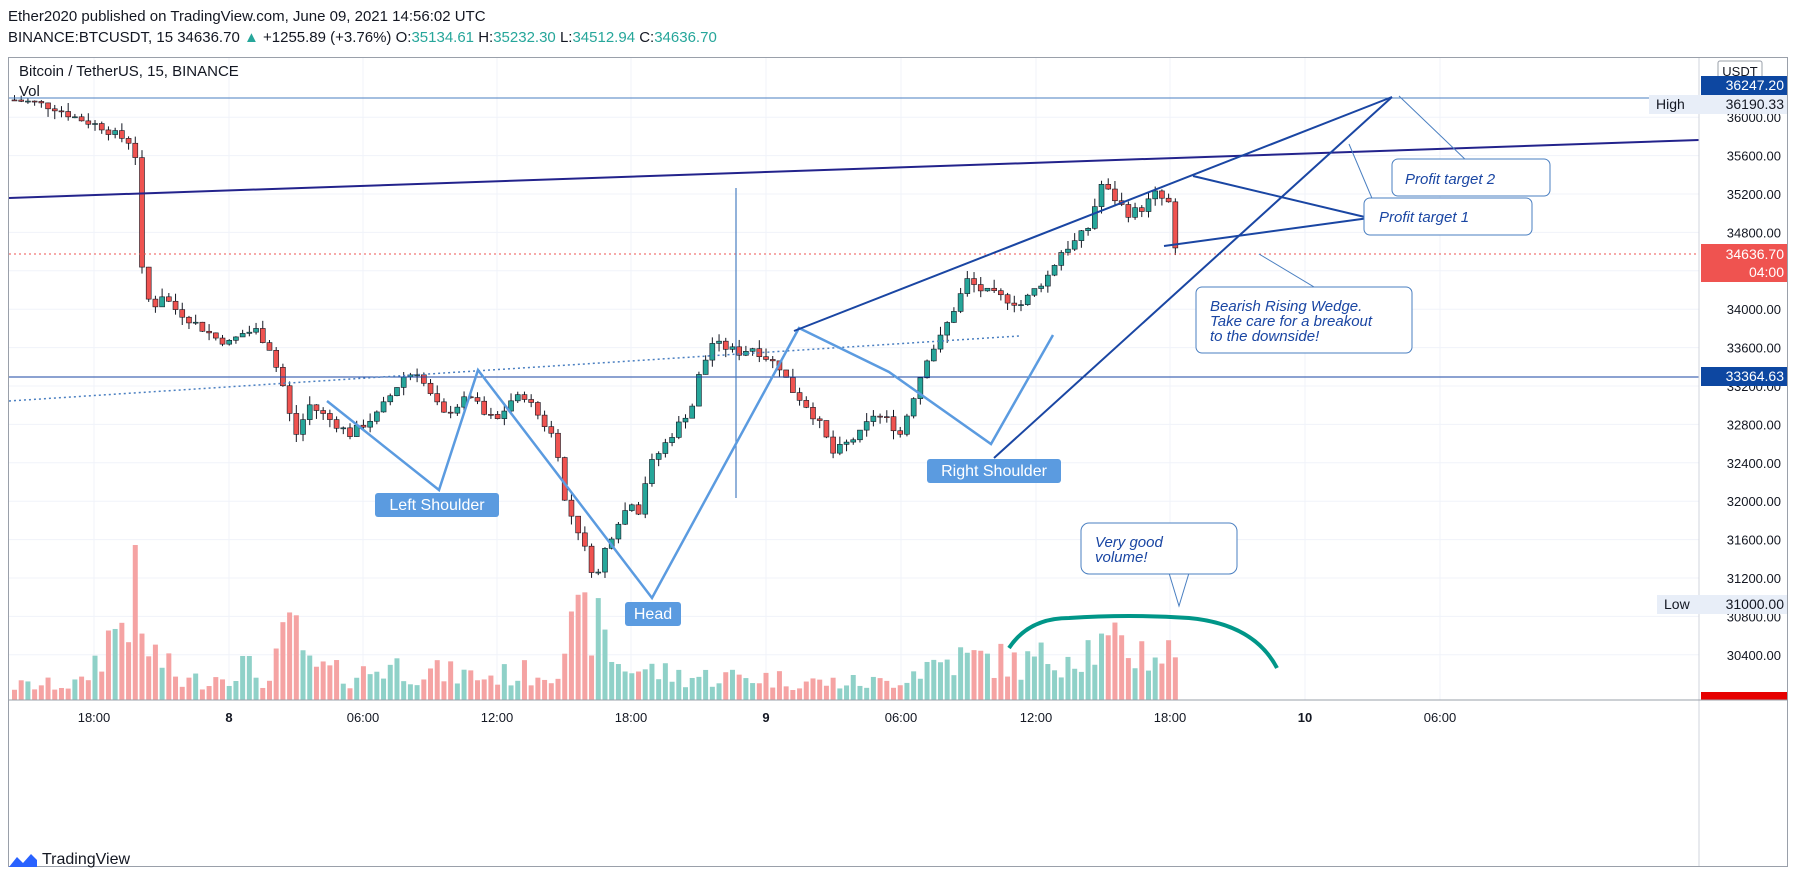 The width and height of the screenshot is (1796, 888). I want to click on head-label: Head, so click(653, 614).